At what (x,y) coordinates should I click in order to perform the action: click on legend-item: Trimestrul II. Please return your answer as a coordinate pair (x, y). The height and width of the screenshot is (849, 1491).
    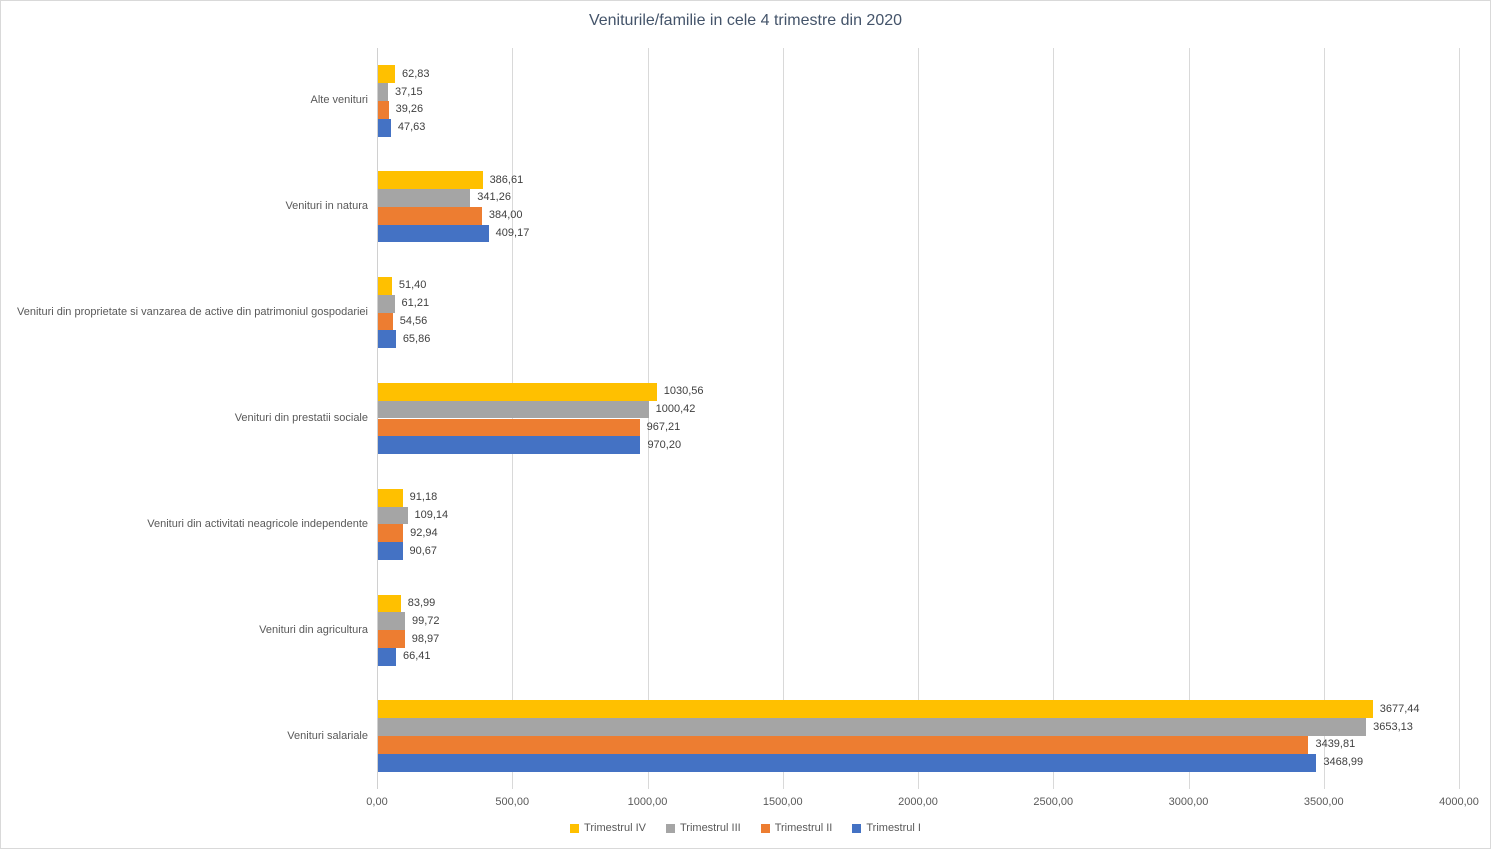
    Looking at the image, I should click on (796, 828).